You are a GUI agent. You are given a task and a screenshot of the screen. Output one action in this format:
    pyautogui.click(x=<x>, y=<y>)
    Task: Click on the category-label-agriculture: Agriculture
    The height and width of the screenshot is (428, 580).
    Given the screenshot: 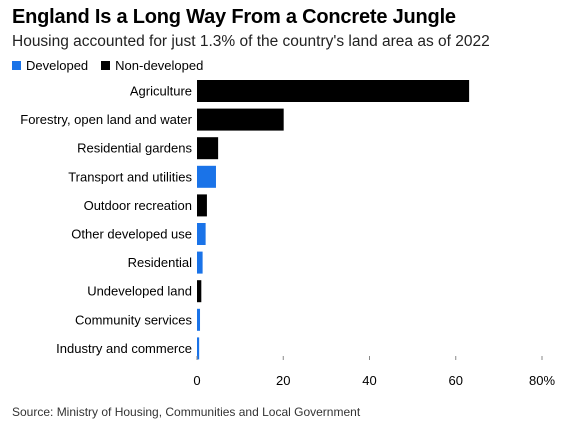 What is the action you would take?
    pyautogui.click(x=161, y=91)
    